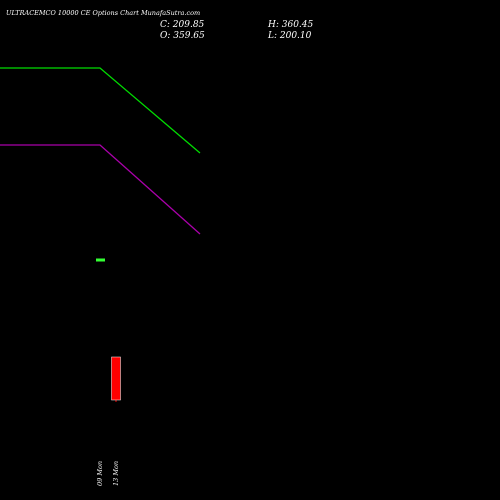 This screenshot has height=500, width=500. Describe the element at coordinates (100, 473) in the screenshot. I see `x-tick-label: 09 Mon` at that location.